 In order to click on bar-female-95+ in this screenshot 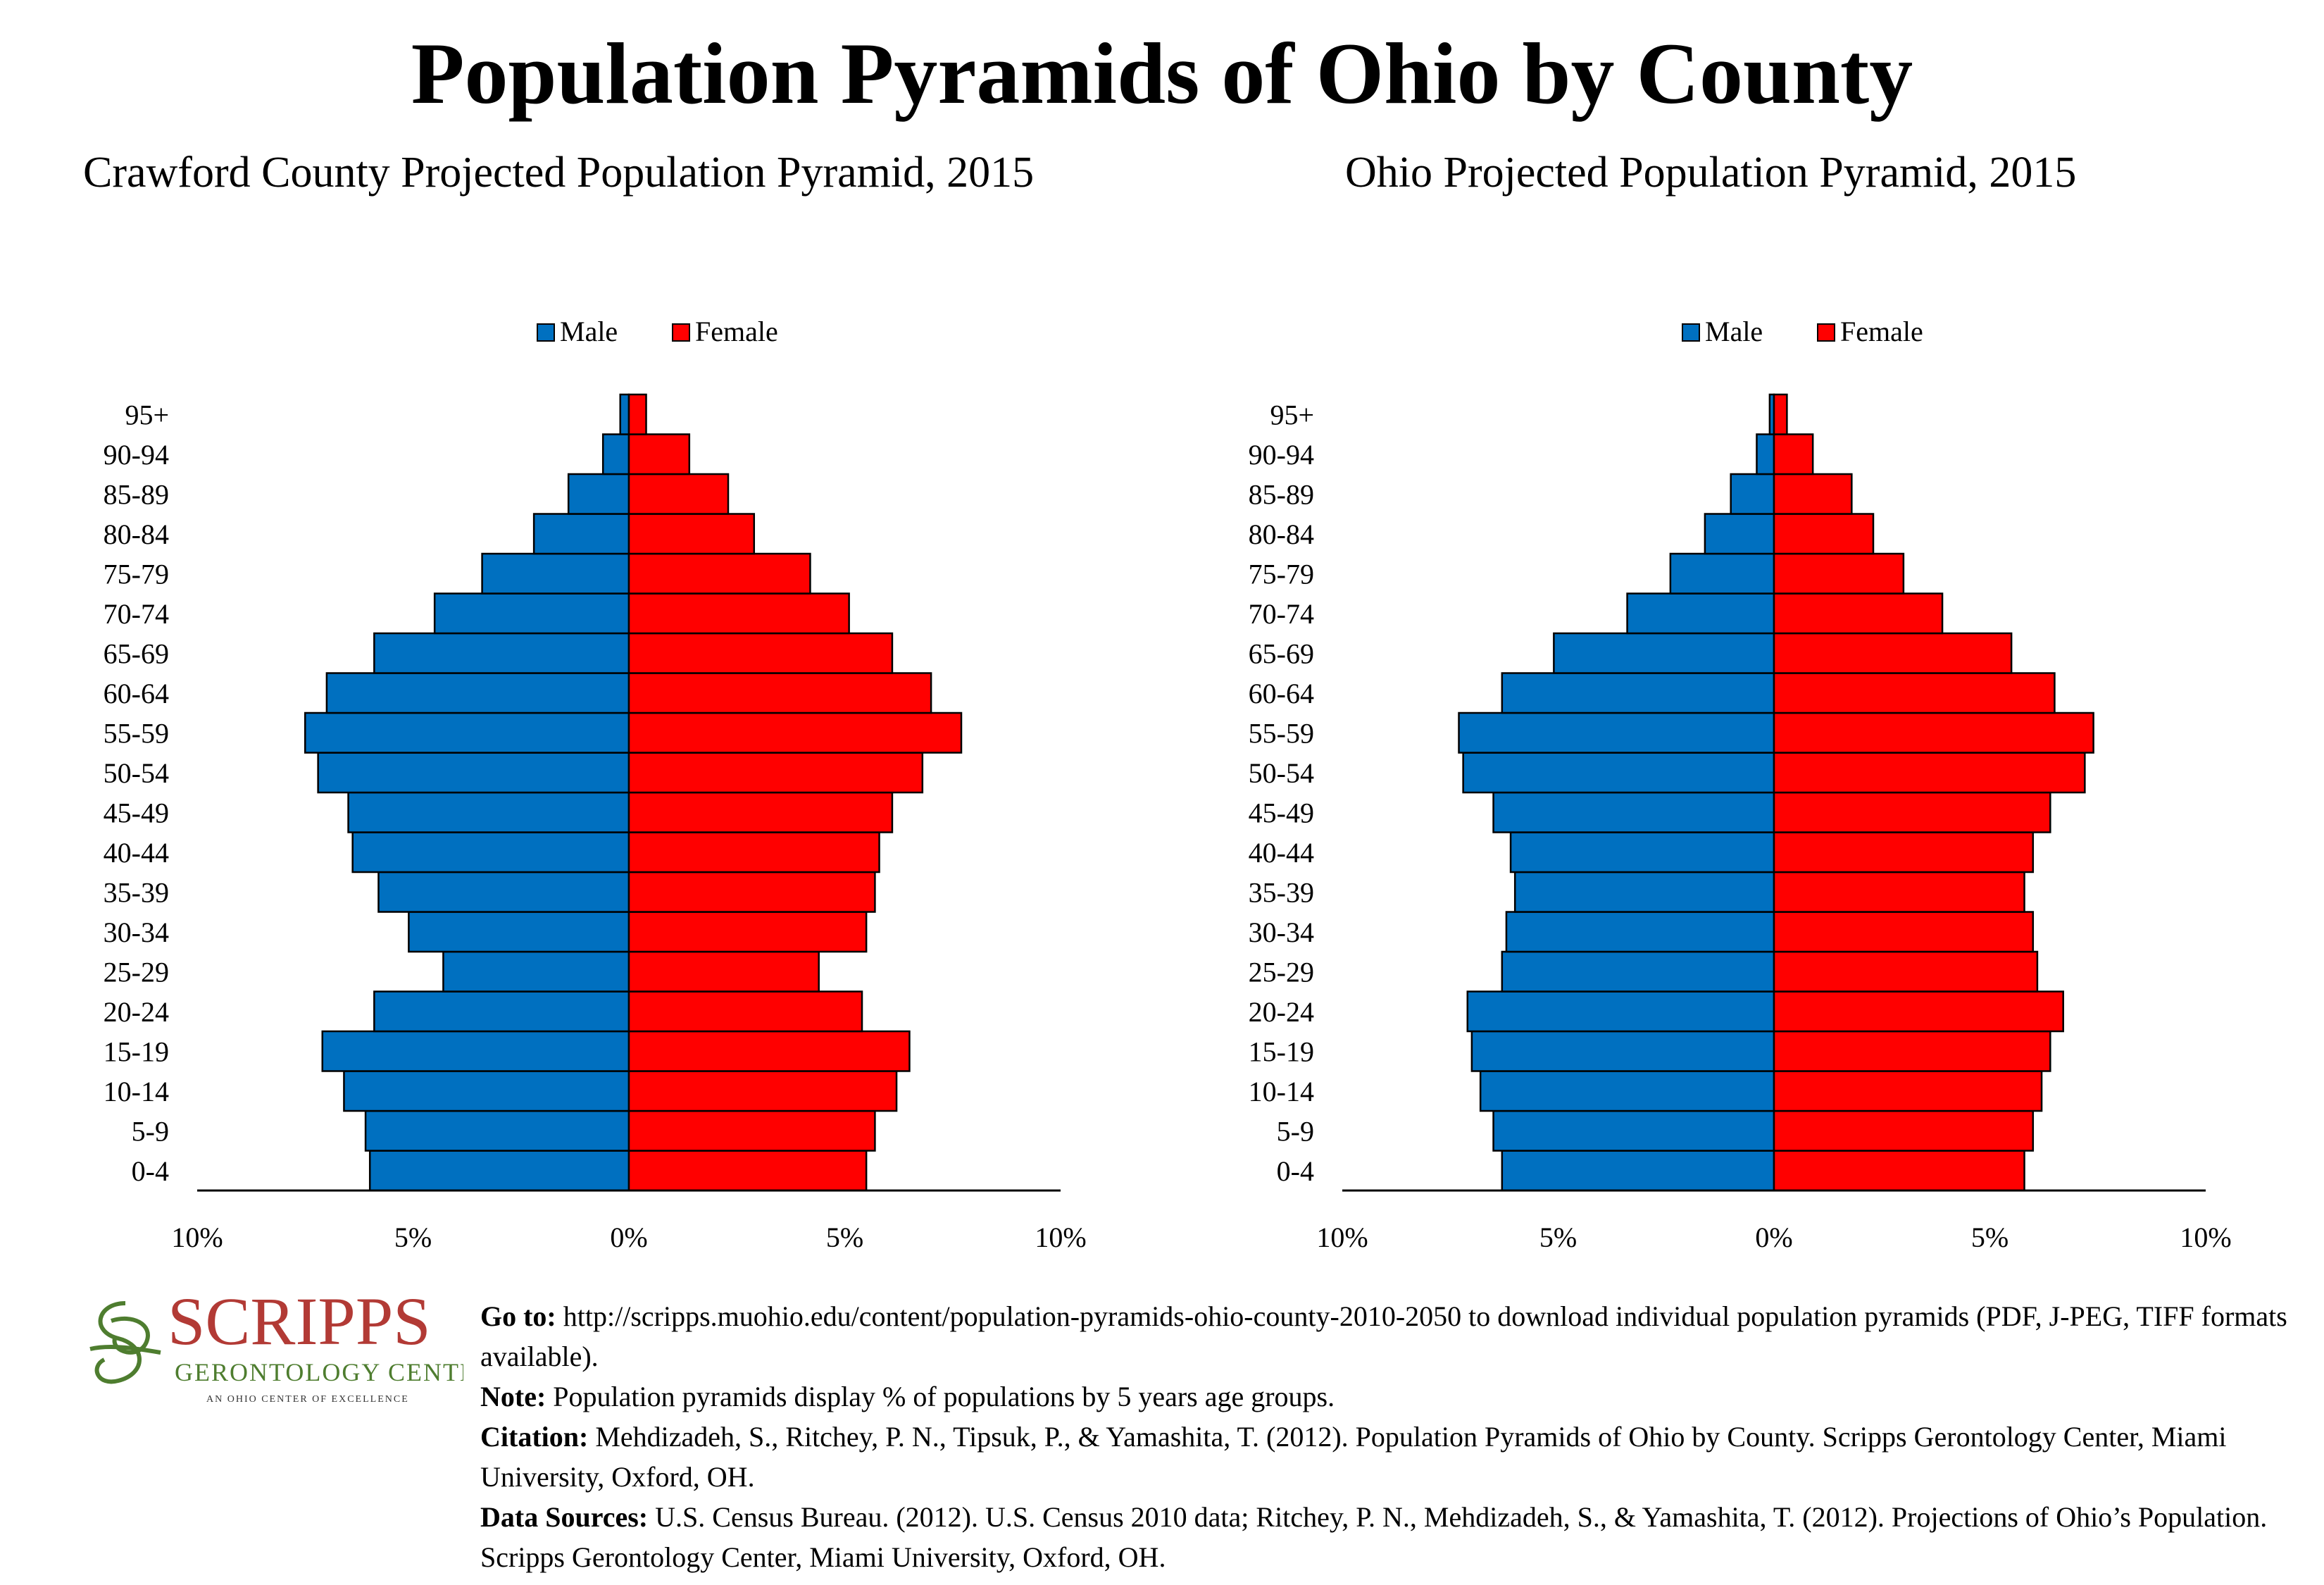, I will do `click(1780, 414)`.